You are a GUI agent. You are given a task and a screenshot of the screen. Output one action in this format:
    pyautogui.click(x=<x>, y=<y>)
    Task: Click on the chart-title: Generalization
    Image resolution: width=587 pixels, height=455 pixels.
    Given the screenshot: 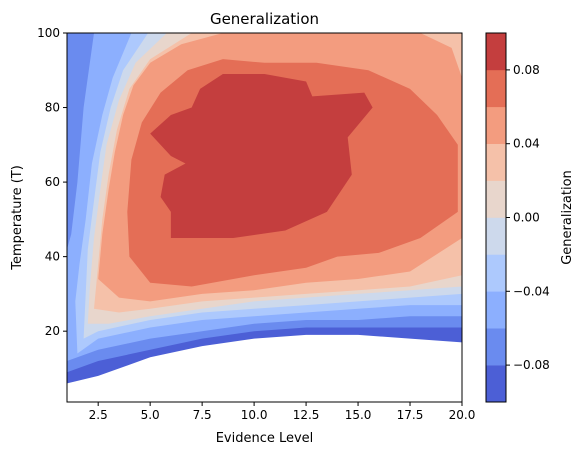 What is the action you would take?
    pyautogui.click(x=264, y=19)
    